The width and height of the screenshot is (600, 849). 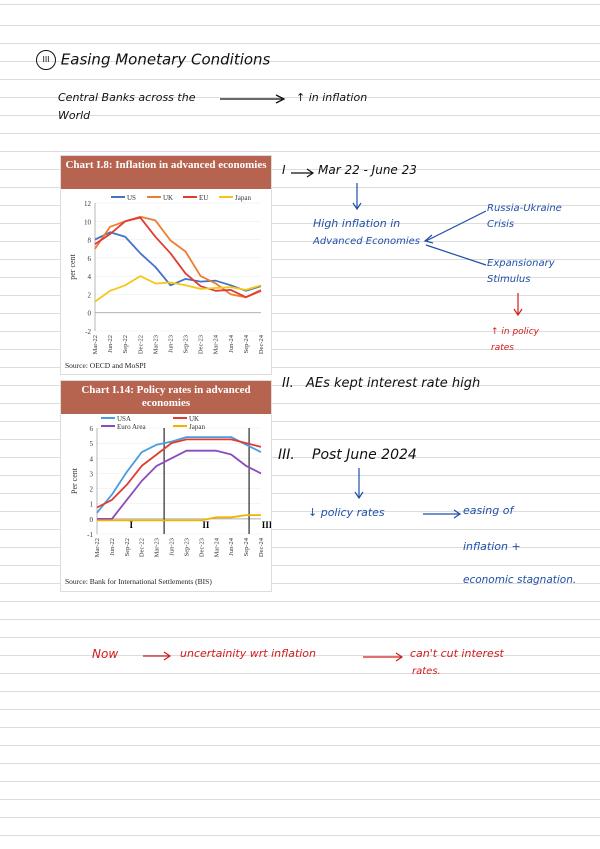 What do you see at coordinates (426, 671) in the screenshot?
I see `rates-text: rates.` at bounding box center [426, 671].